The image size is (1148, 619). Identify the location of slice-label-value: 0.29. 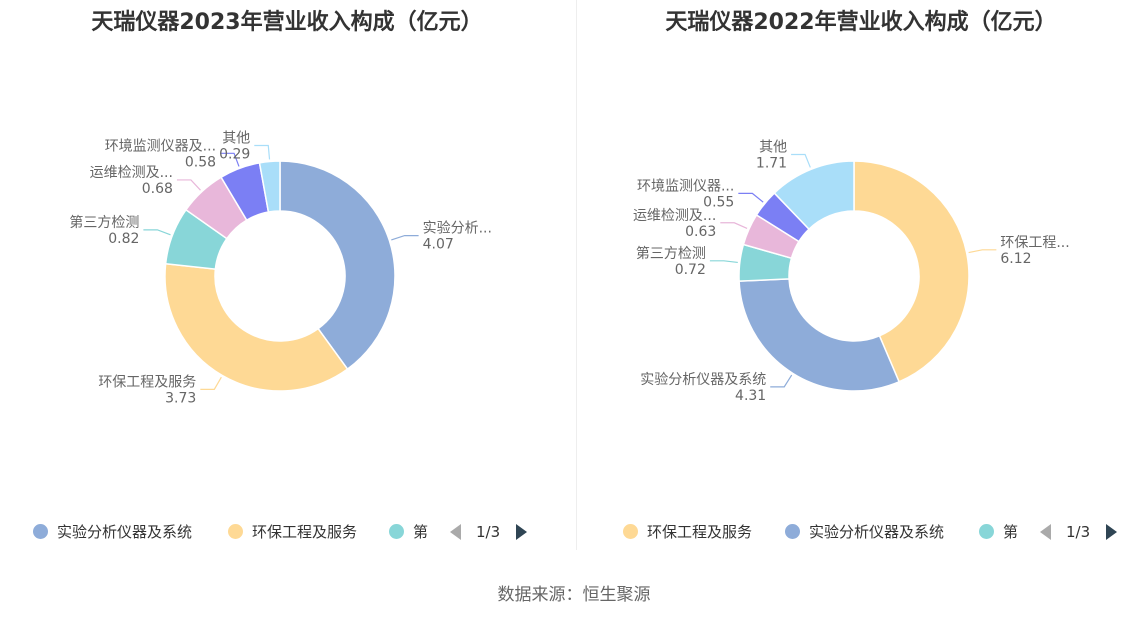
(234, 155).